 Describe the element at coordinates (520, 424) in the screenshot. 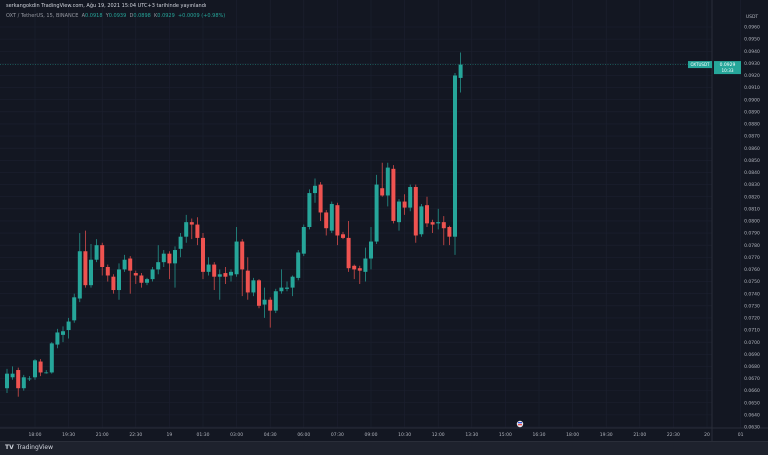

I see `event-flag-icon` at that location.